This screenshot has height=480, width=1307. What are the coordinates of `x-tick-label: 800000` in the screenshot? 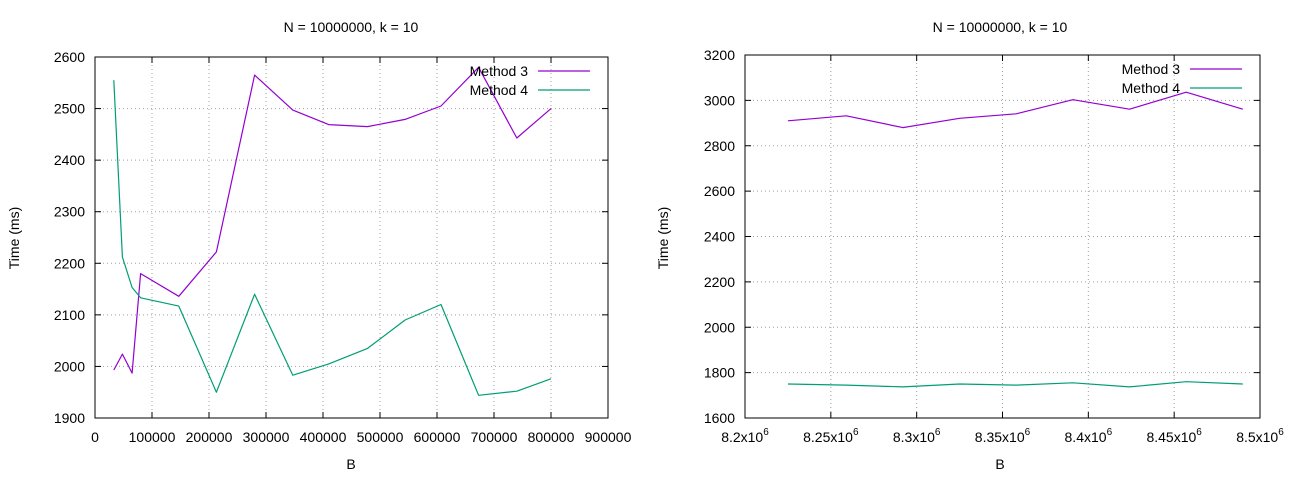 It's located at (551, 437).